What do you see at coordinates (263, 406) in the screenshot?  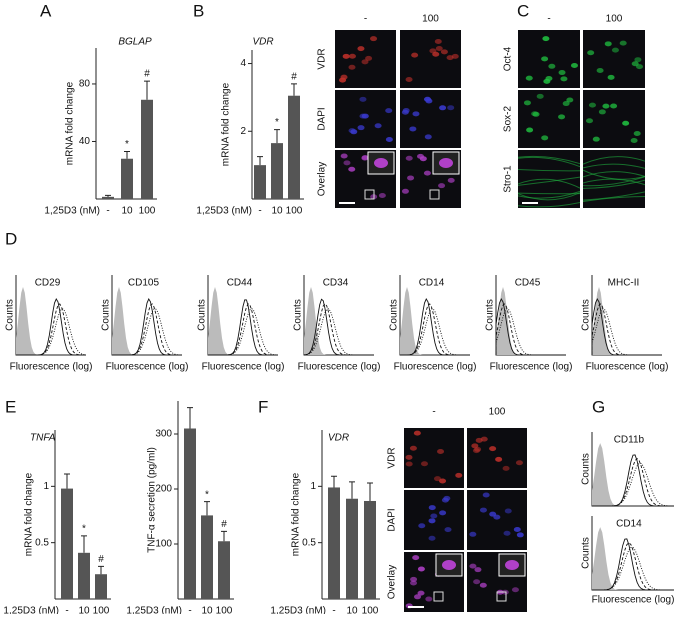 I see `panel-letter: F` at bounding box center [263, 406].